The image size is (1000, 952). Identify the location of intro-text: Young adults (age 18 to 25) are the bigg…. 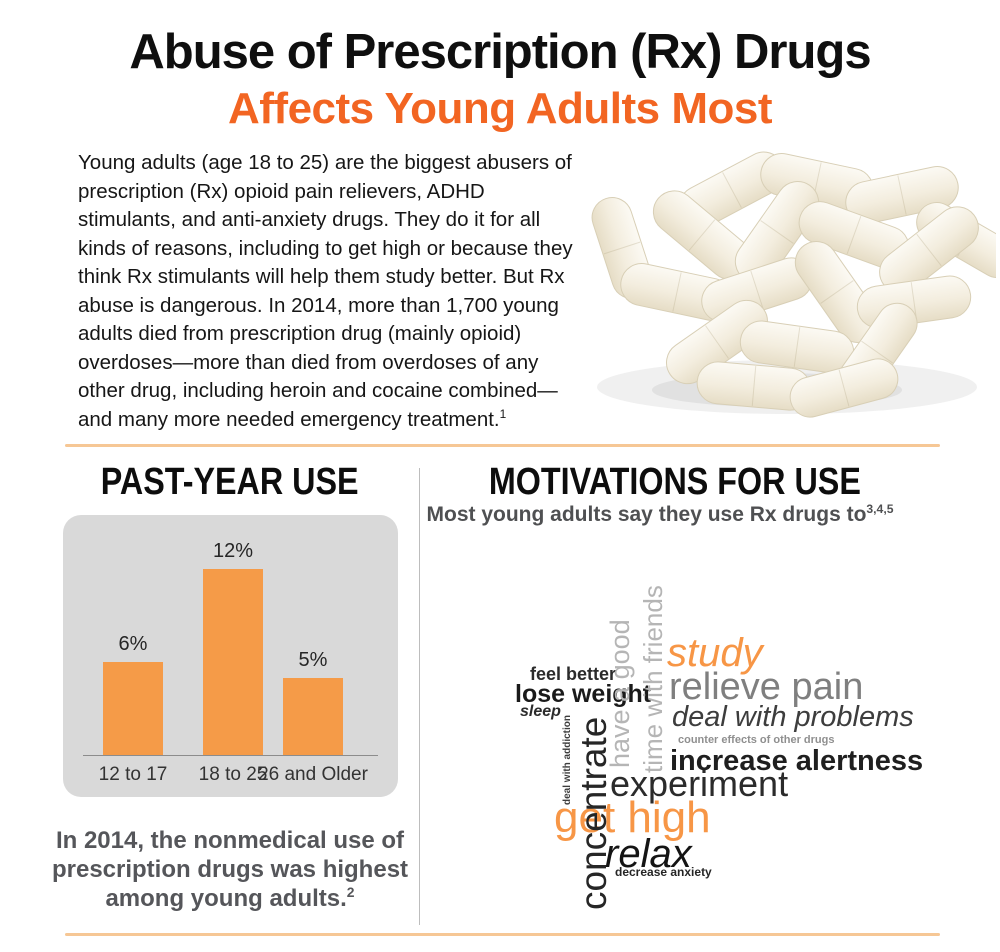
(325, 291).